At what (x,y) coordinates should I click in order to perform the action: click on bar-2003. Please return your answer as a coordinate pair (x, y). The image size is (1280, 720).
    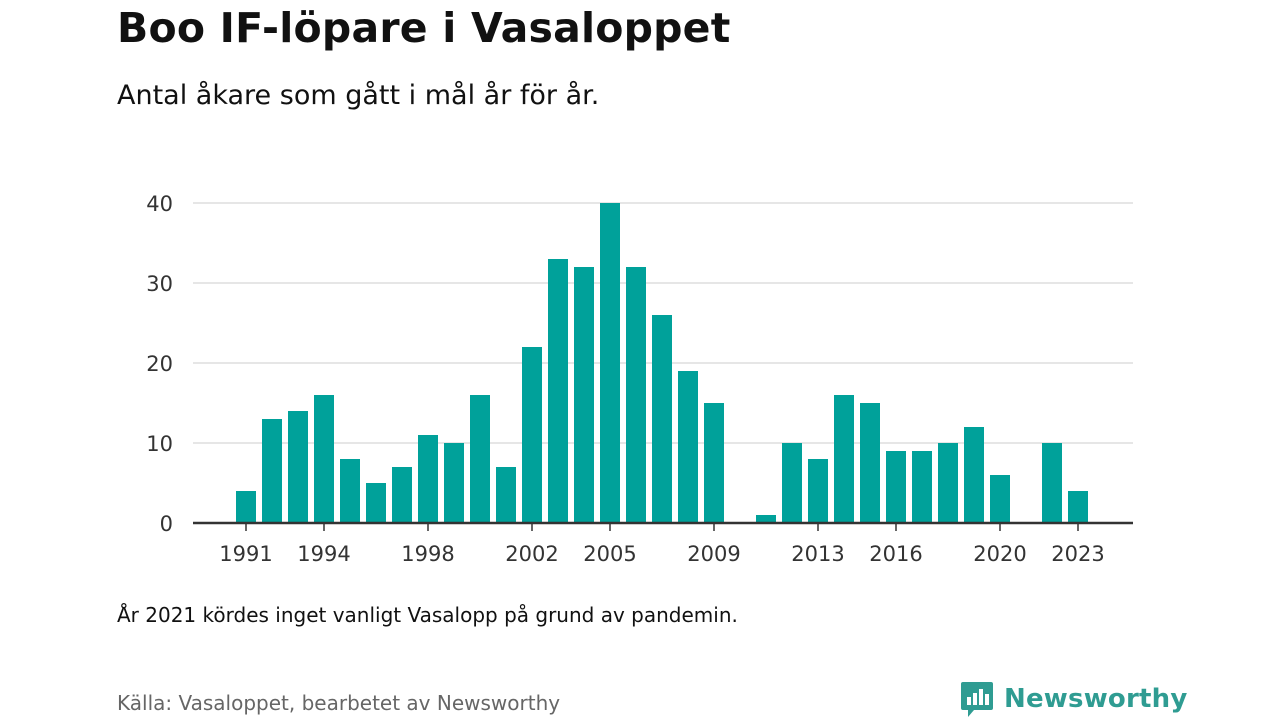
    Looking at the image, I should click on (558, 391).